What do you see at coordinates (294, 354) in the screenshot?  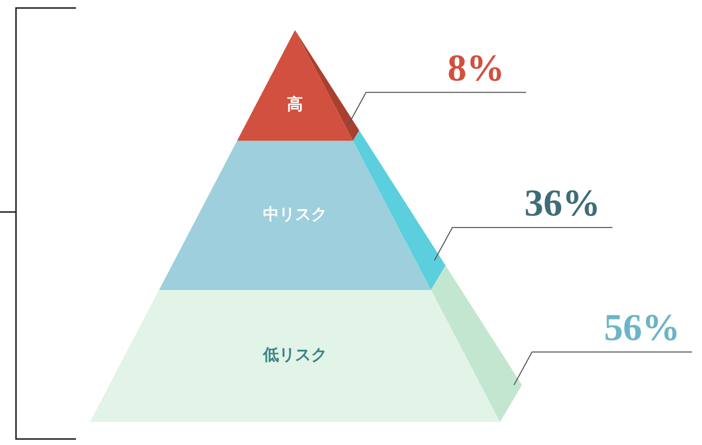 I see `category-label: 低リスク` at bounding box center [294, 354].